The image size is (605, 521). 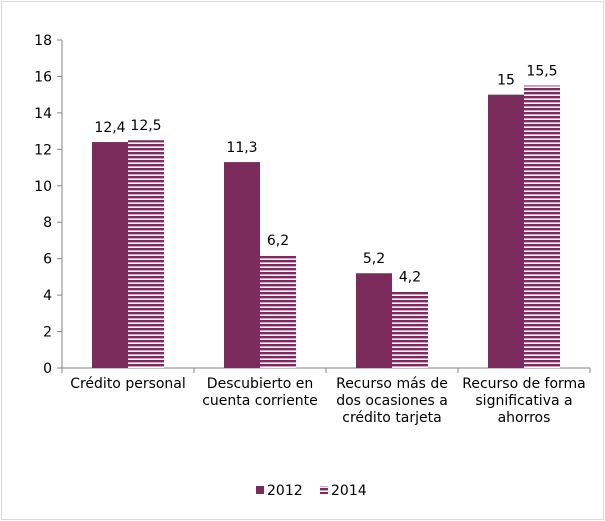 I want to click on data-label: 12,5, so click(x=145, y=126).